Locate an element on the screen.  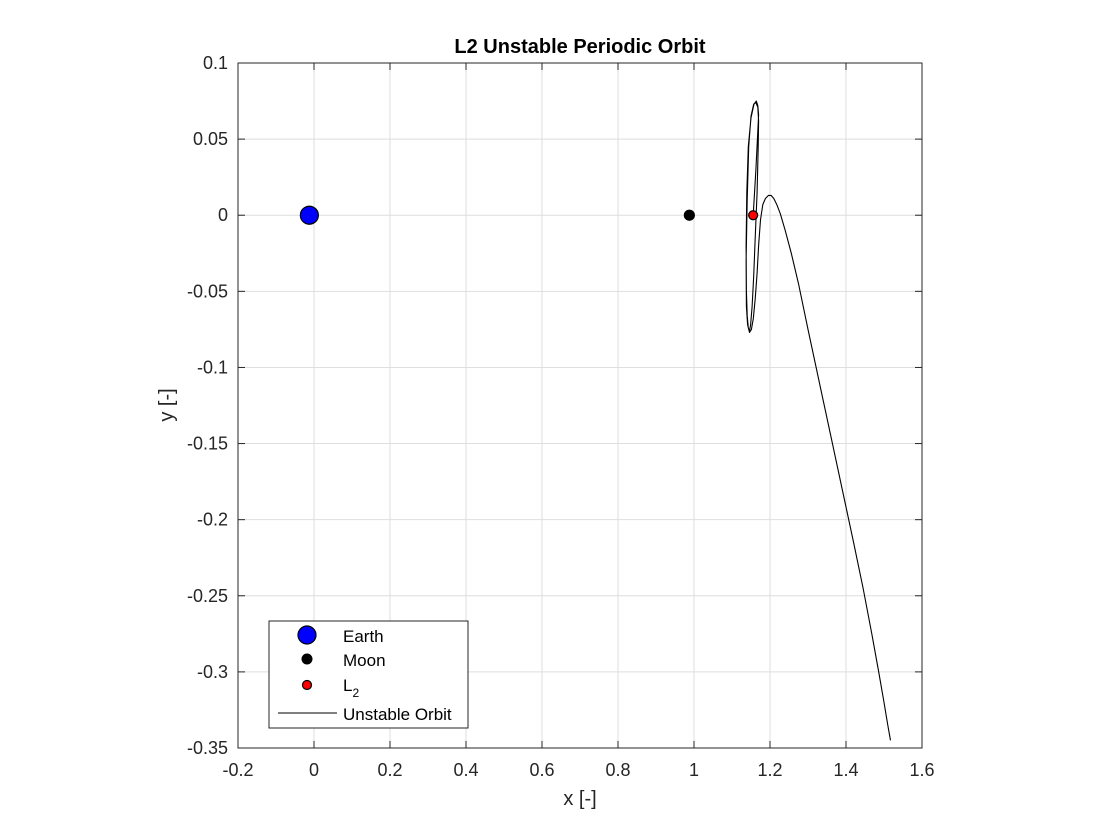
legend-earth-label: Earth is located at coordinates (363, 636).